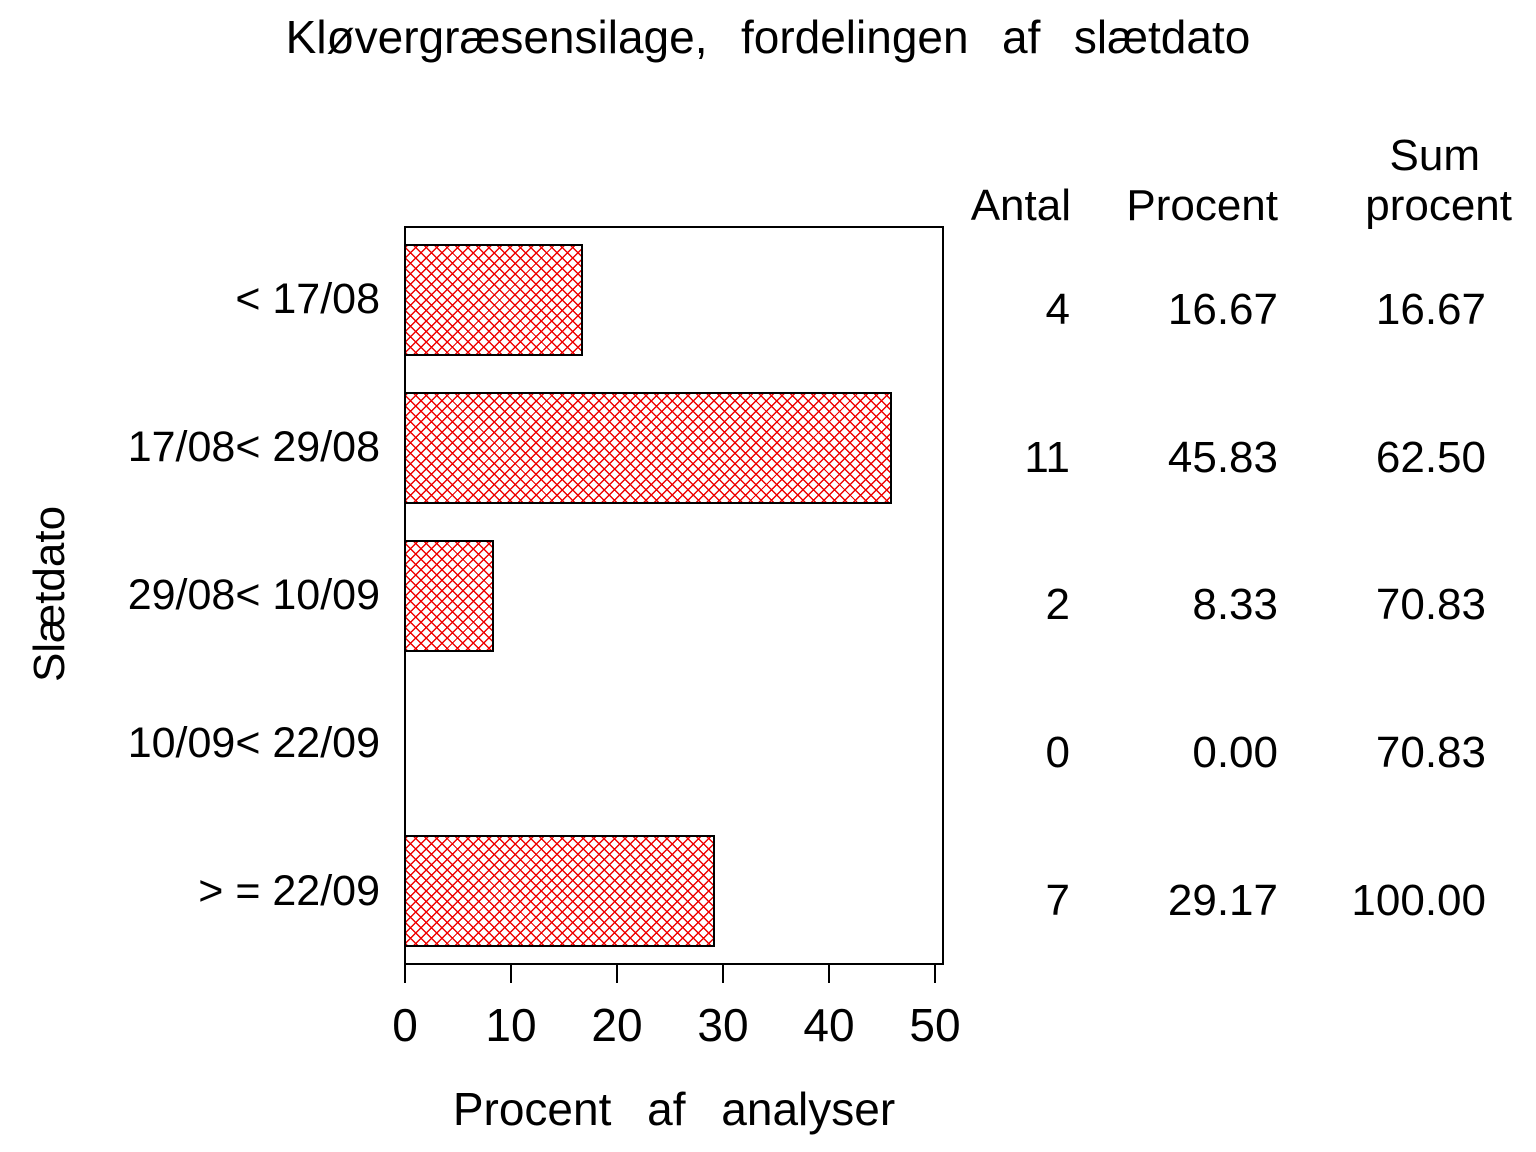 This screenshot has height=1152, width=1536. Describe the element at coordinates (1430, 457) in the screenshot. I see `table-cell: 62.50` at that location.